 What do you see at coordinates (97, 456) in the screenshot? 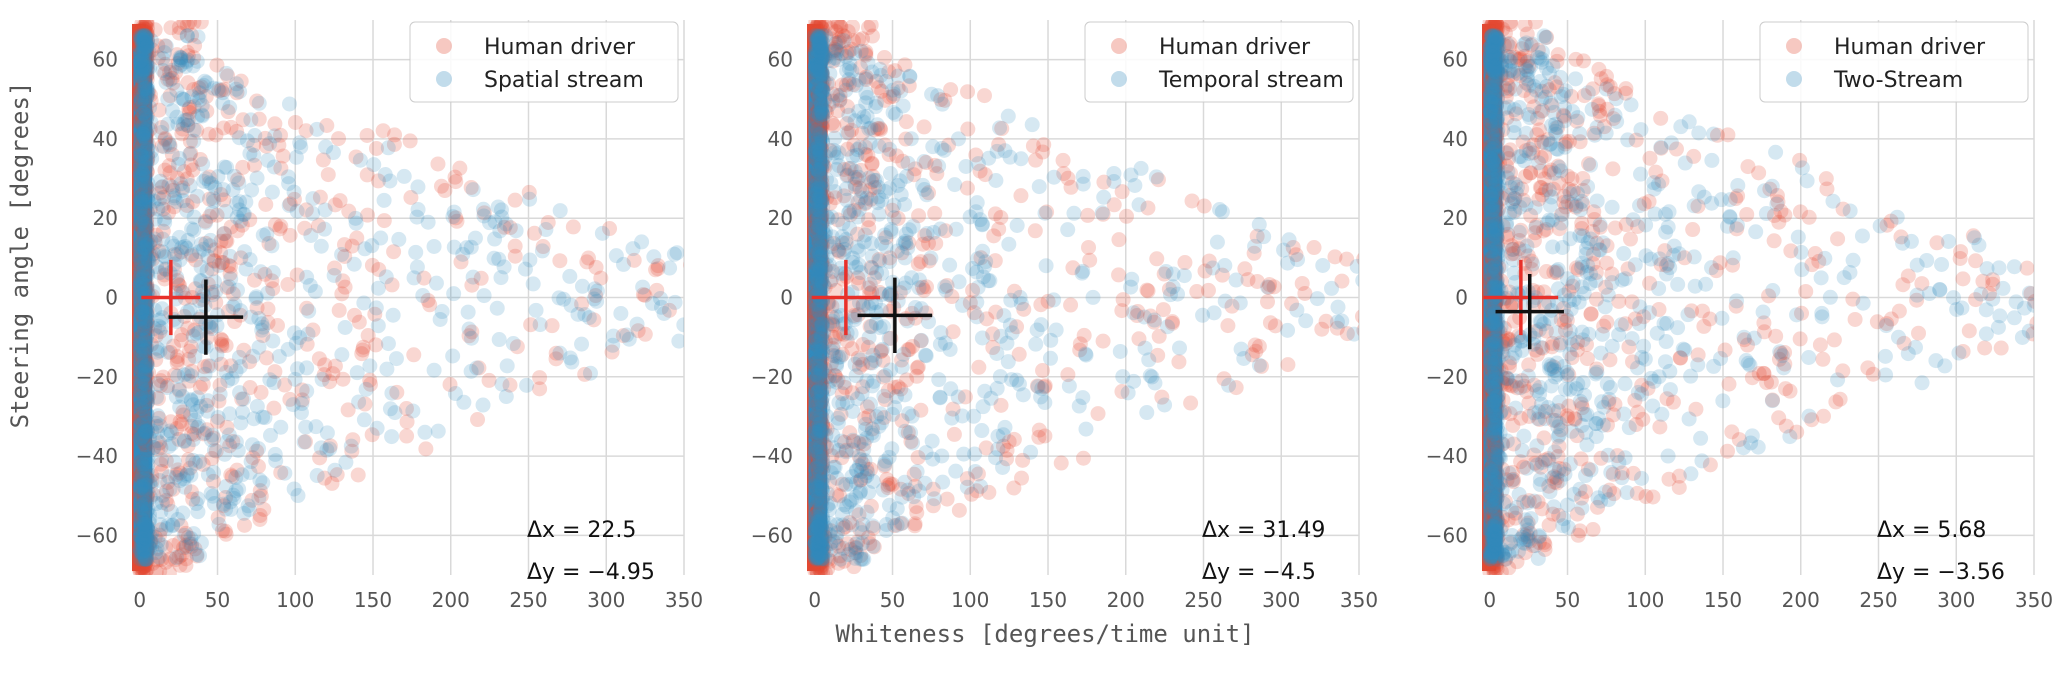
I see `y-tick-label: −40` at bounding box center [97, 456].